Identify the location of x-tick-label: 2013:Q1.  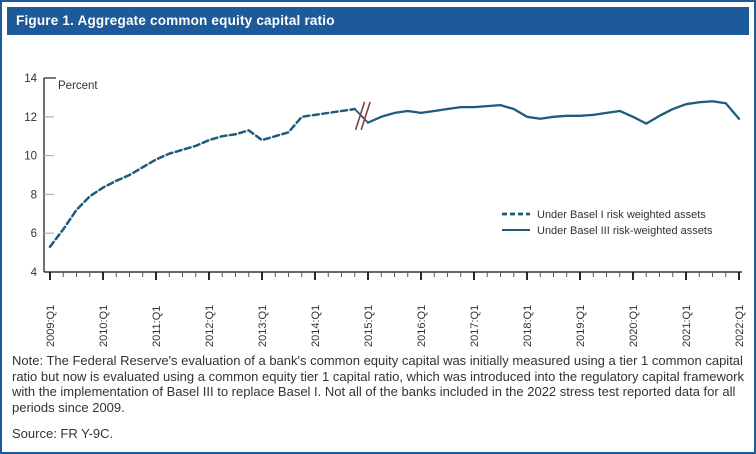
(263, 326).